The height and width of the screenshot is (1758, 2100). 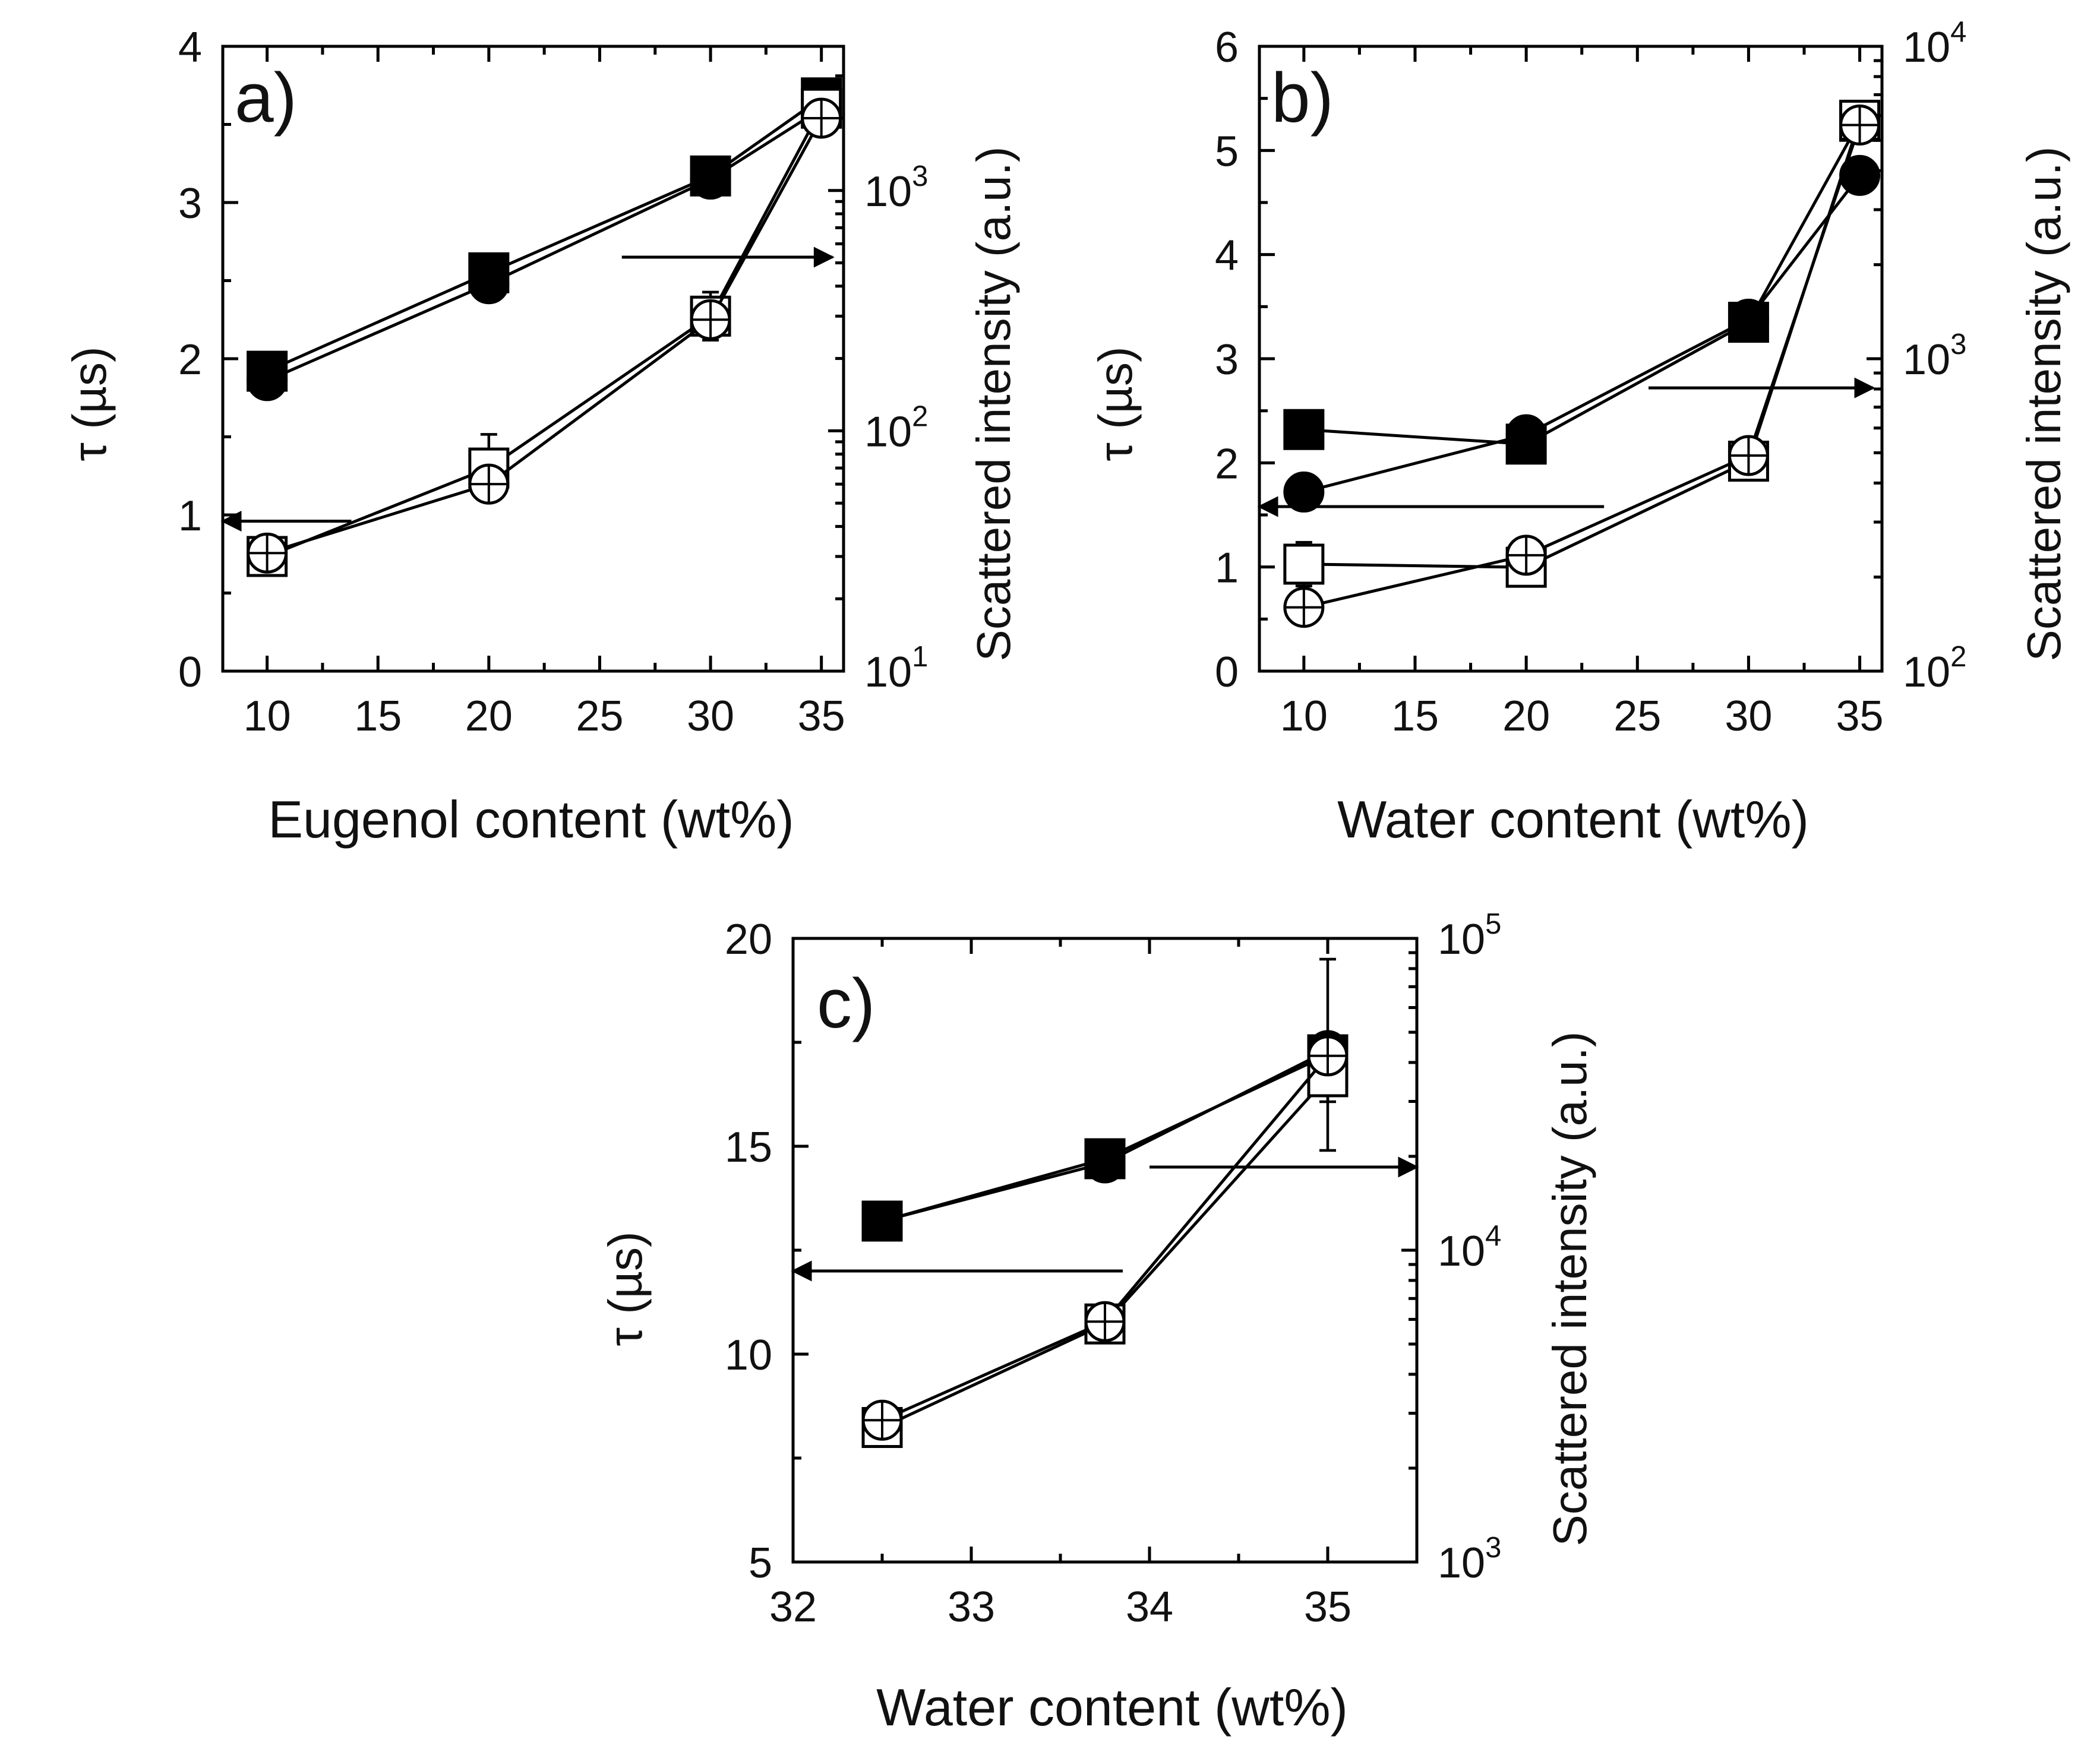 I want to click on panel-a-right-tick-label-1e2: 10², so click(x=896, y=428).